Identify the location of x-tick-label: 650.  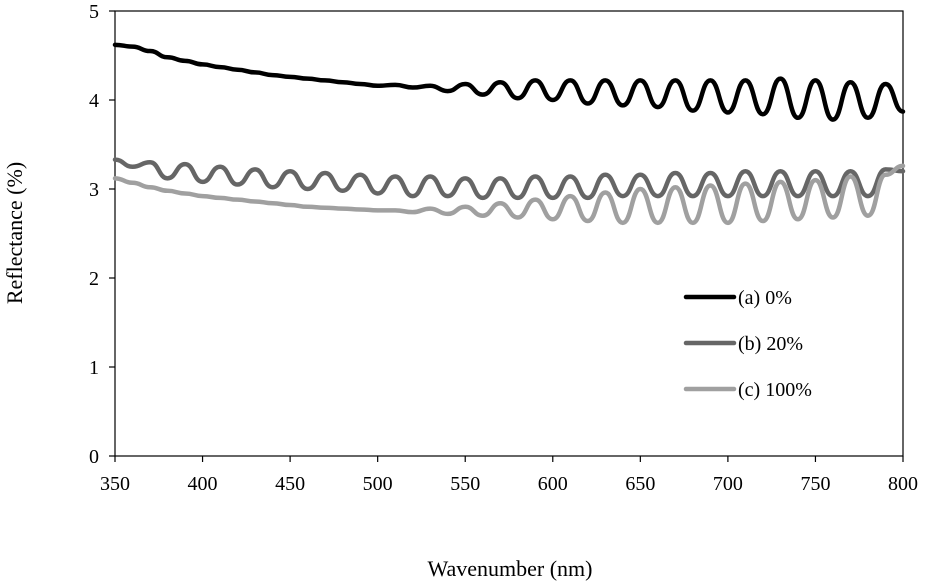
(640, 484).